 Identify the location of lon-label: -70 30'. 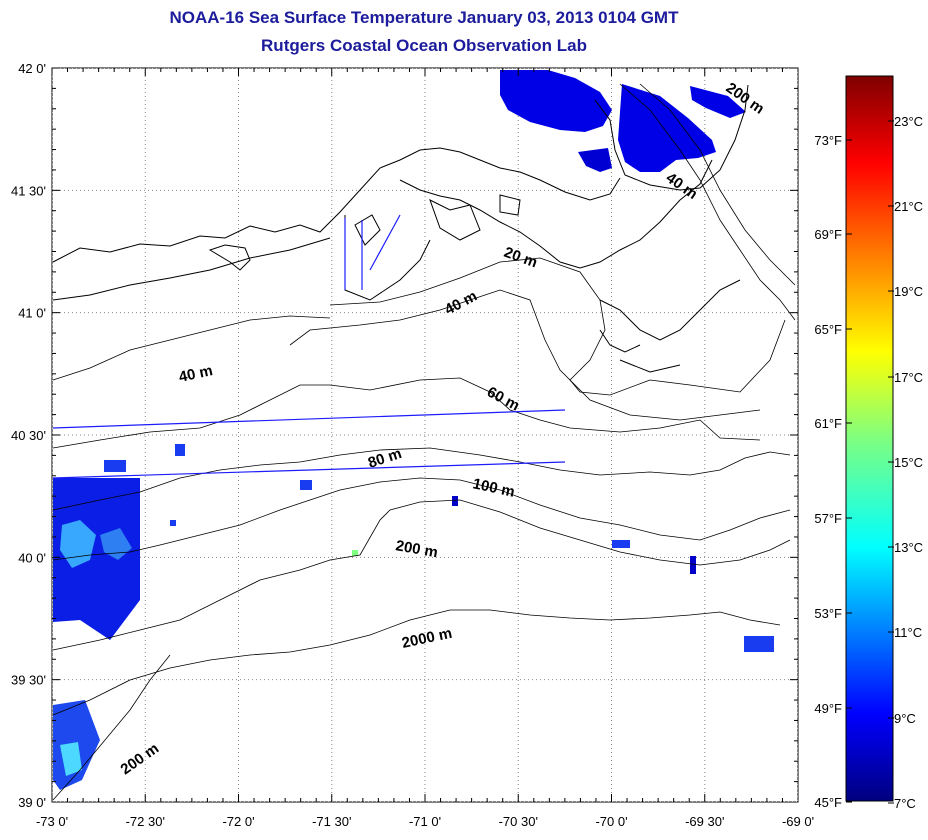
(518, 821).